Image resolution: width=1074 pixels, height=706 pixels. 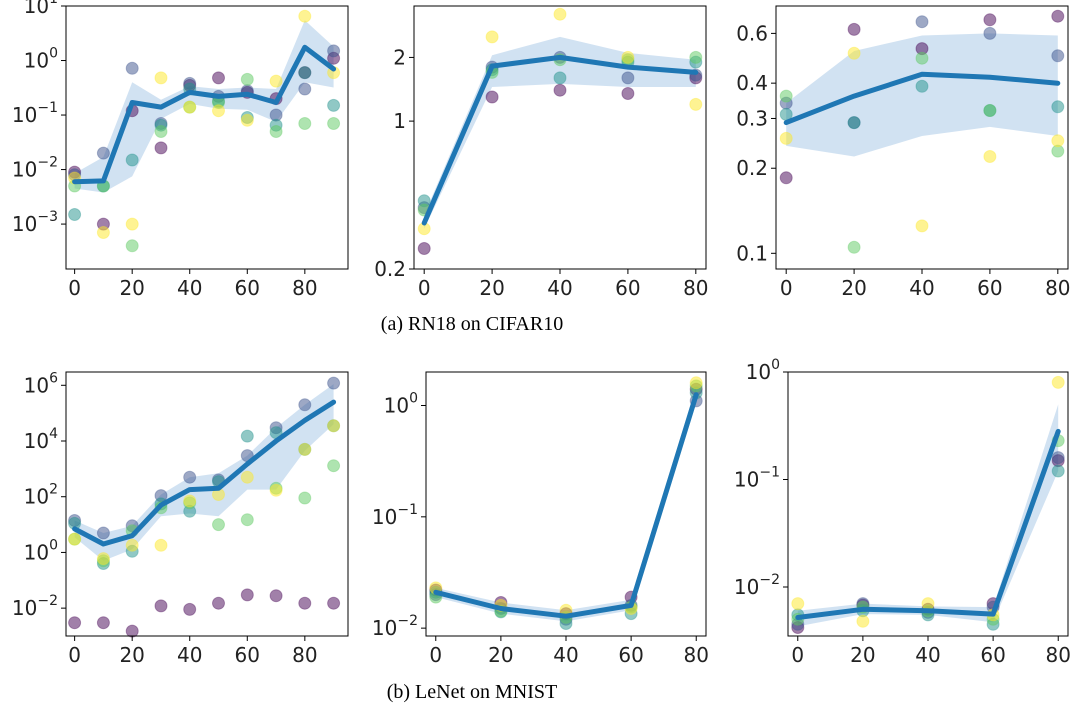 I want to click on y-tick-label: 0.3, so click(x=752, y=118).